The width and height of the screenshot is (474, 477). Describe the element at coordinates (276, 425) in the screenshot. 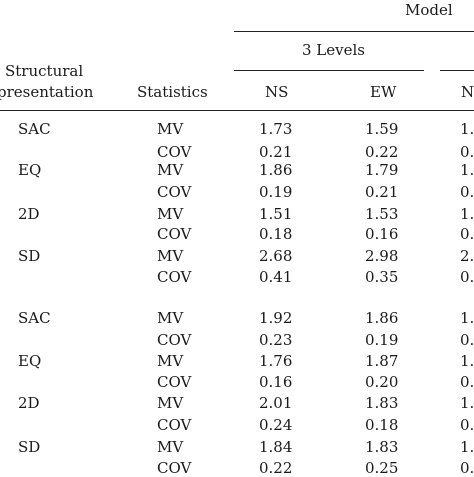

I see `ns-value-cell: 0.24` at that location.